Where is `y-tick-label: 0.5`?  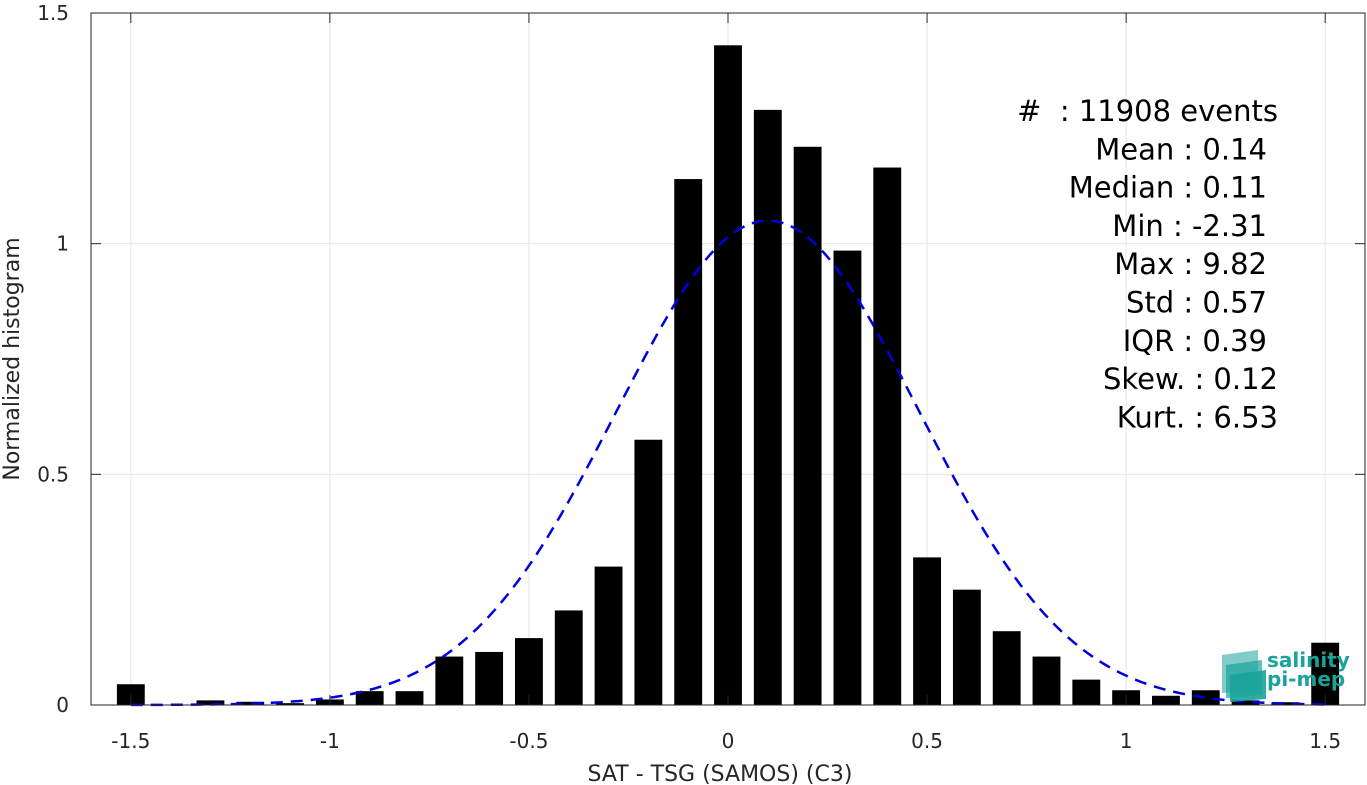 y-tick-label: 0.5 is located at coordinates (53, 474).